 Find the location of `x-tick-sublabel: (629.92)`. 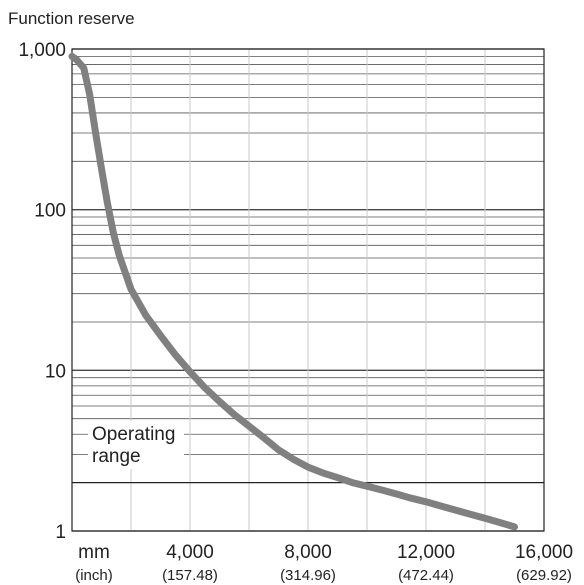

x-tick-sublabel: (629.92) is located at coordinates (544, 575).